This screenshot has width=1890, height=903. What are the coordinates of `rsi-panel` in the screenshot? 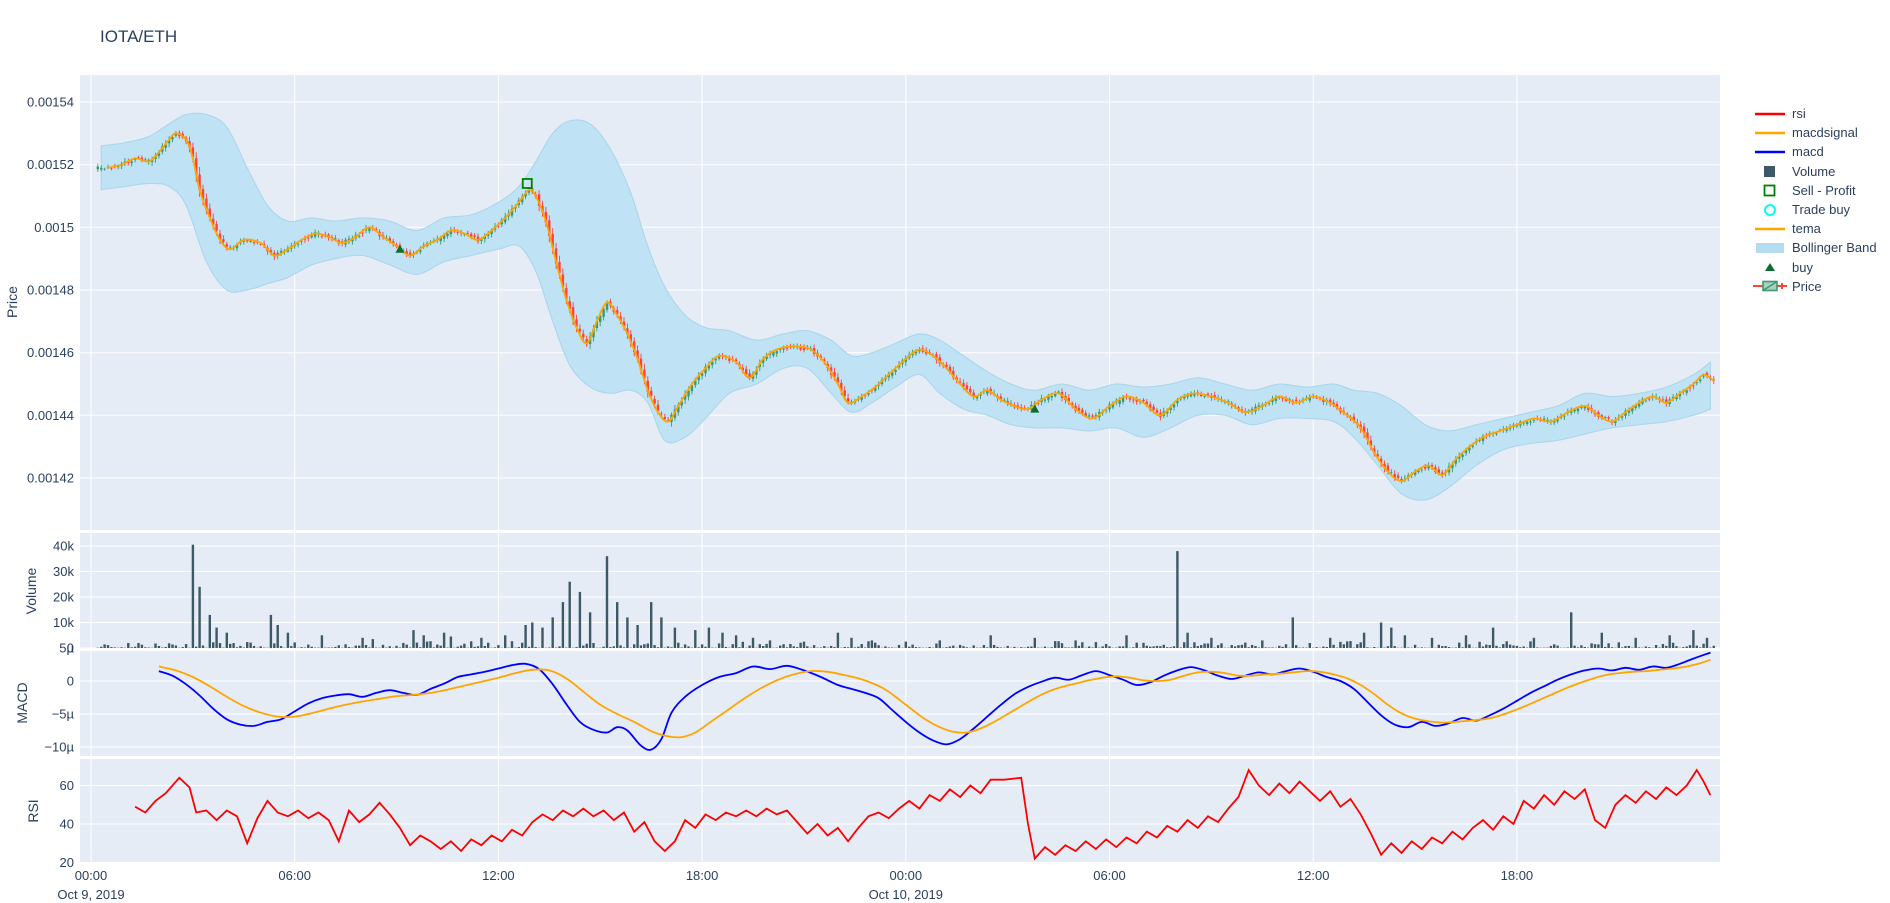 It's located at (923, 814).